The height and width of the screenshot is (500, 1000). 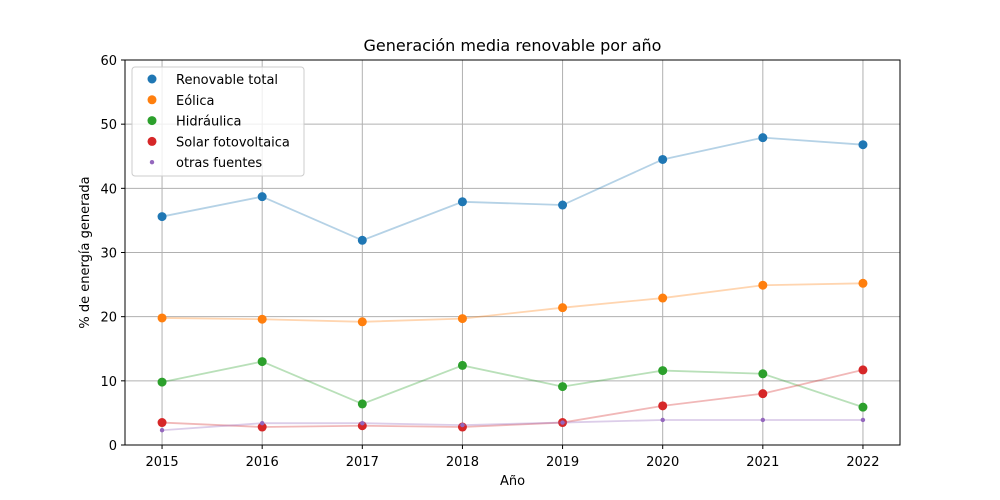 I want to click on y-tick-label: 60, so click(x=108, y=61).